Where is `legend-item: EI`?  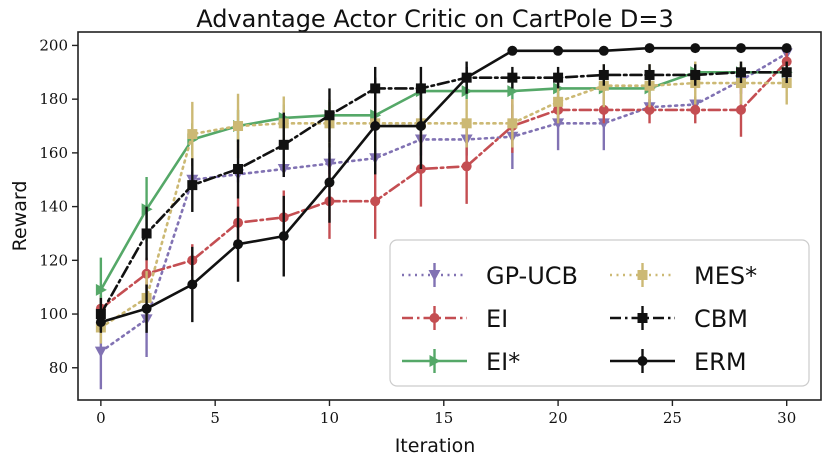
legend-item: EI is located at coordinates (455, 319).